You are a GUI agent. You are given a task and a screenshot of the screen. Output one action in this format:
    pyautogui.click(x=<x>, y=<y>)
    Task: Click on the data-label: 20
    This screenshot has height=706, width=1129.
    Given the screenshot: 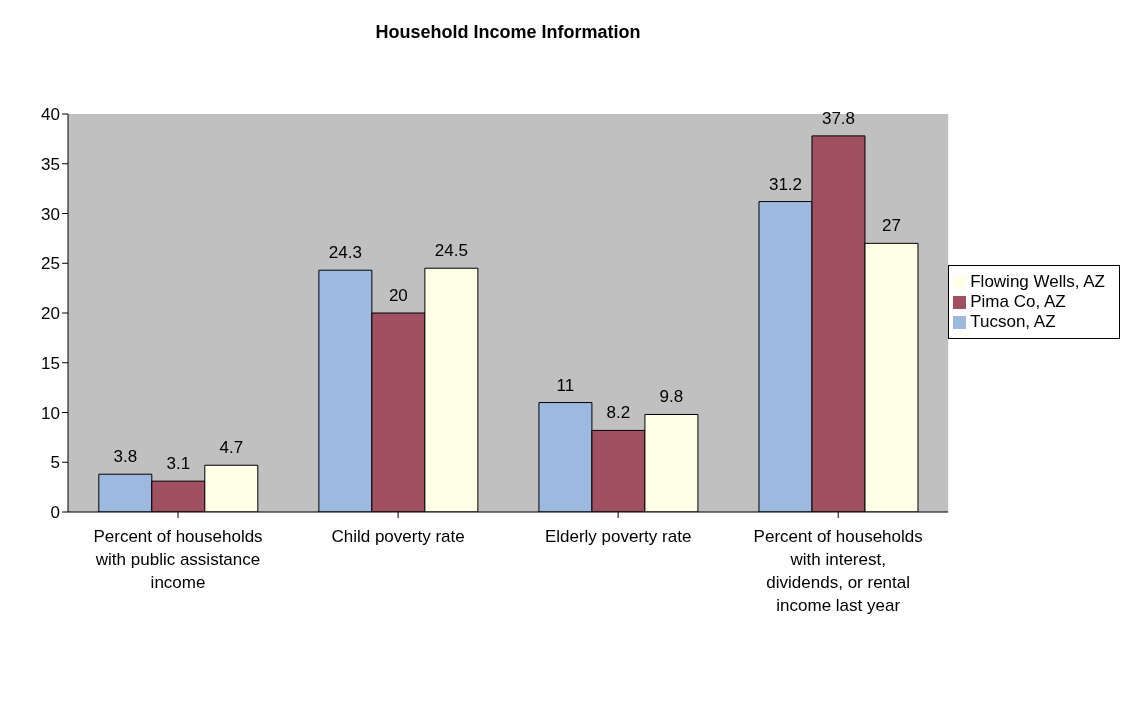 What is the action you would take?
    pyautogui.click(x=398, y=295)
    